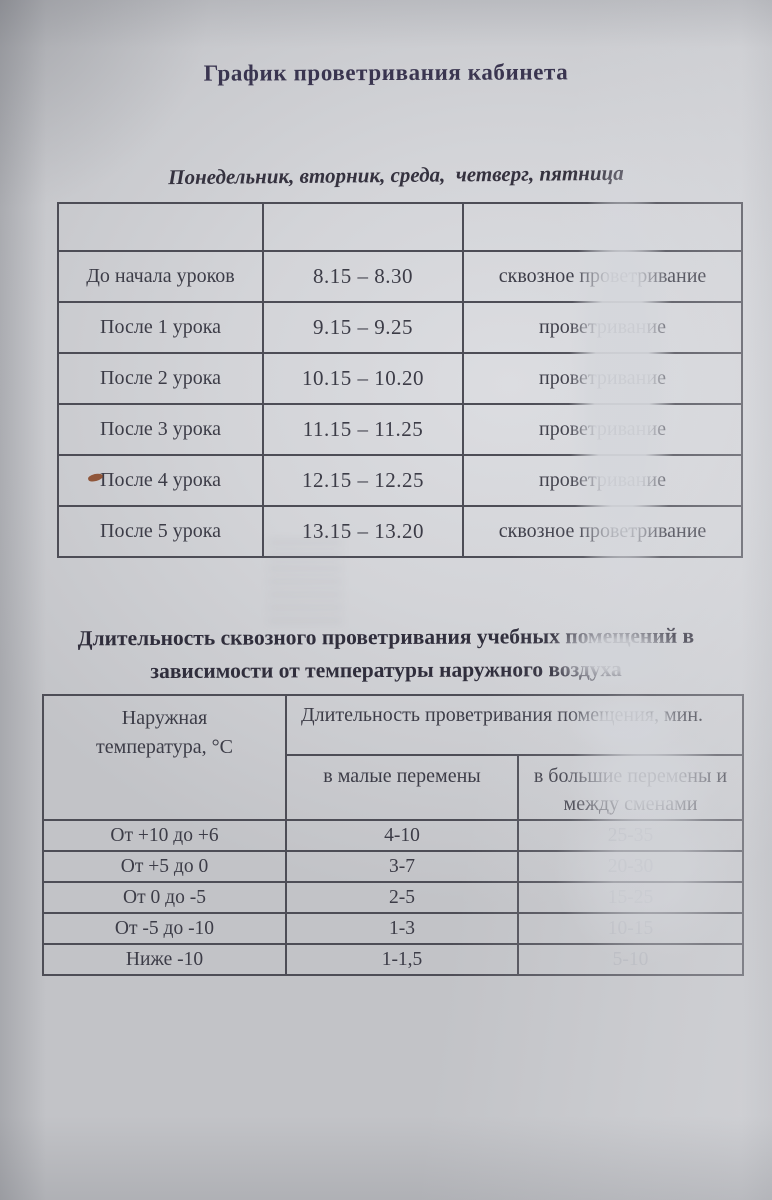 The height and width of the screenshot is (1200, 772). What do you see at coordinates (164, 897) in the screenshot?
I see `temp-cell: От 0 до -5` at bounding box center [164, 897].